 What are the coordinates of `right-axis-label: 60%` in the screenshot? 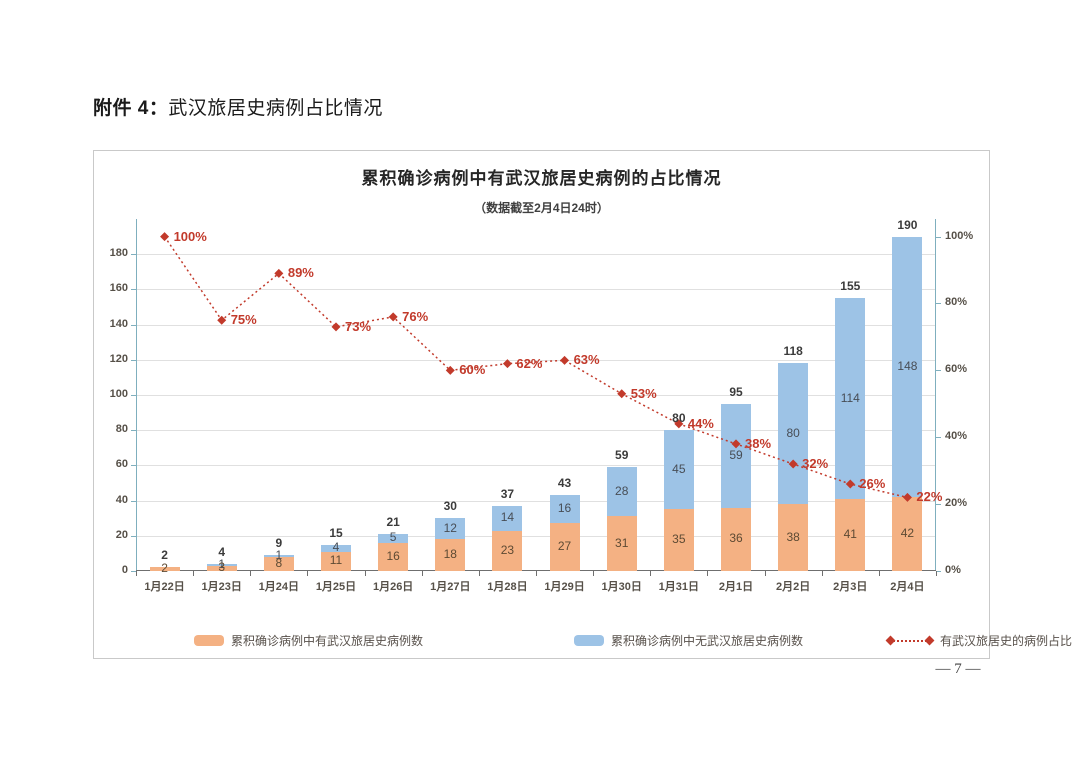 It's located at (956, 369).